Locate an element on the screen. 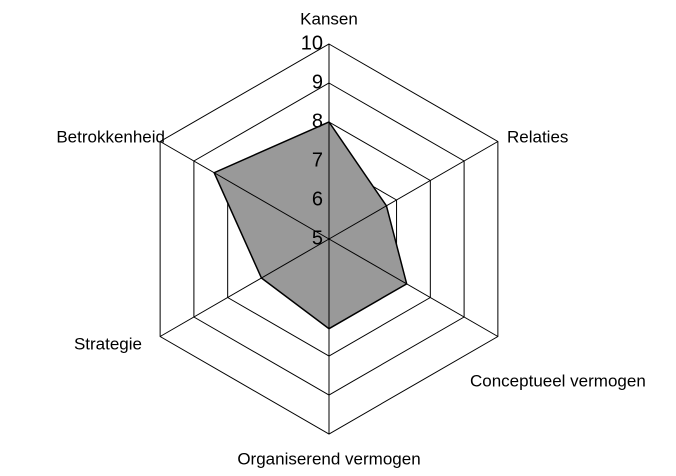 This screenshot has width=676, height=476. data-area is located at coordinates (310, 225).